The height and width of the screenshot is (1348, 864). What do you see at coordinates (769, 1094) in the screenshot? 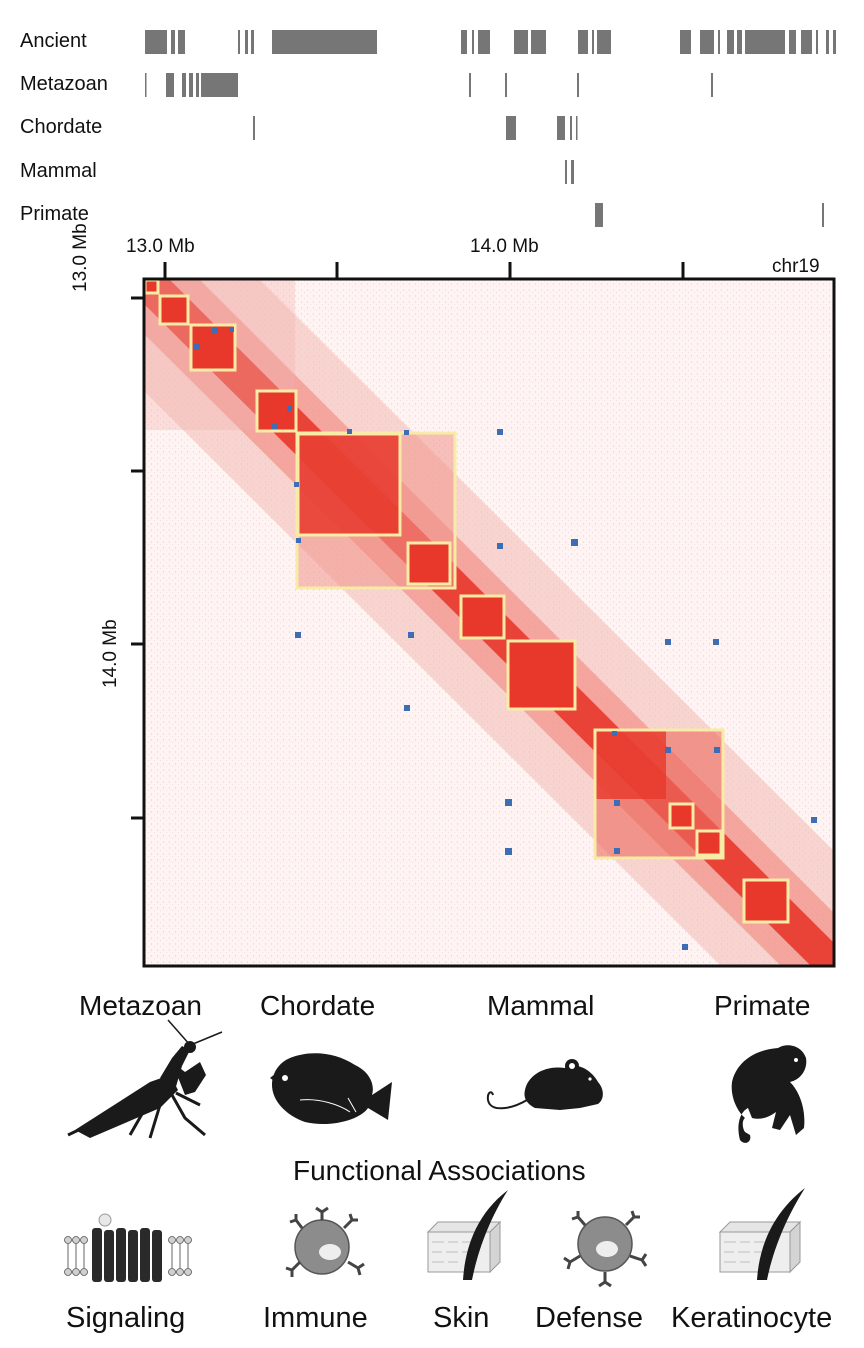
I see `monkey-icon` at bounding box center [769, 1094].